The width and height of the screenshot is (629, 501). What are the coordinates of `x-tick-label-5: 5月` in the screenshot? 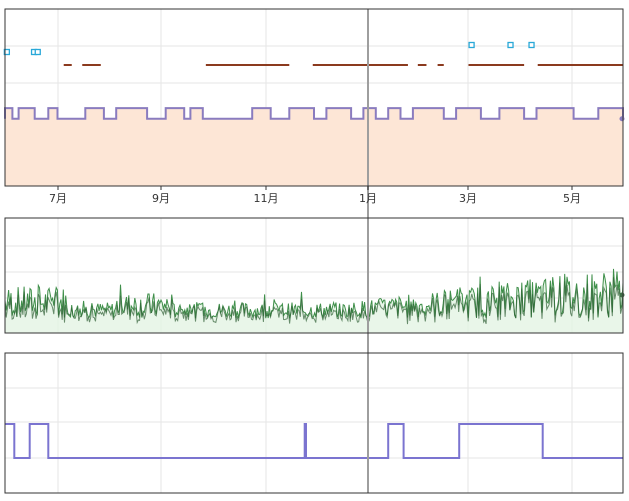 It's located at (572, 198).